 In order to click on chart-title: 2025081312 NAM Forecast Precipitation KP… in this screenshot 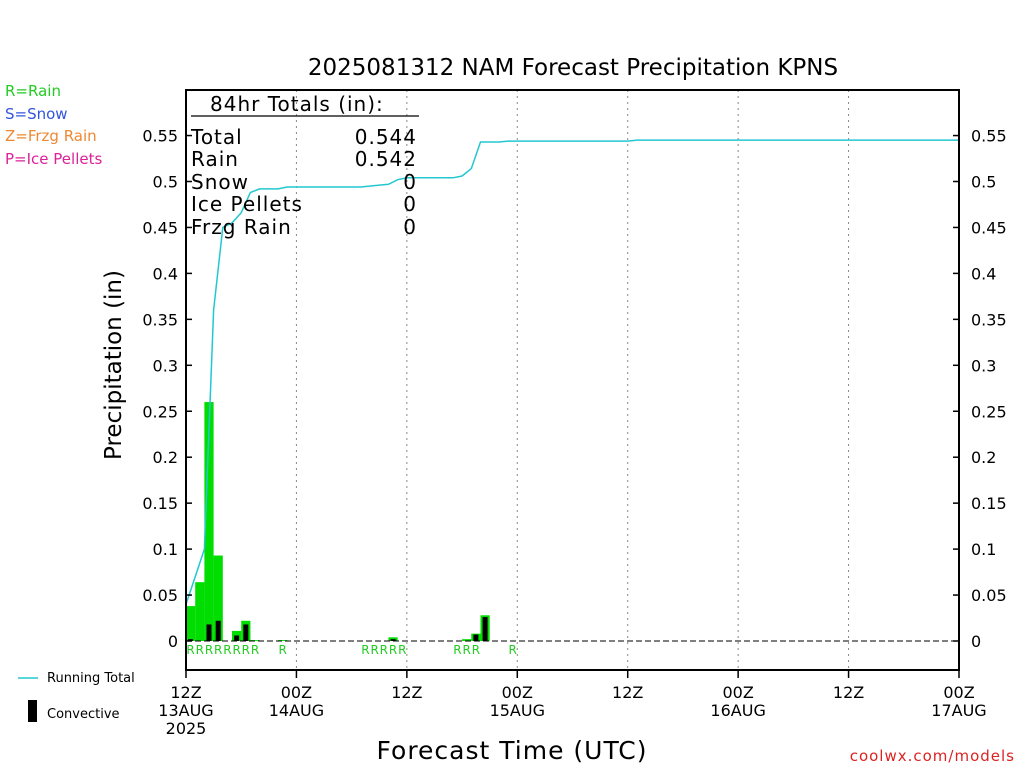, I will do `click(573, 68)`.